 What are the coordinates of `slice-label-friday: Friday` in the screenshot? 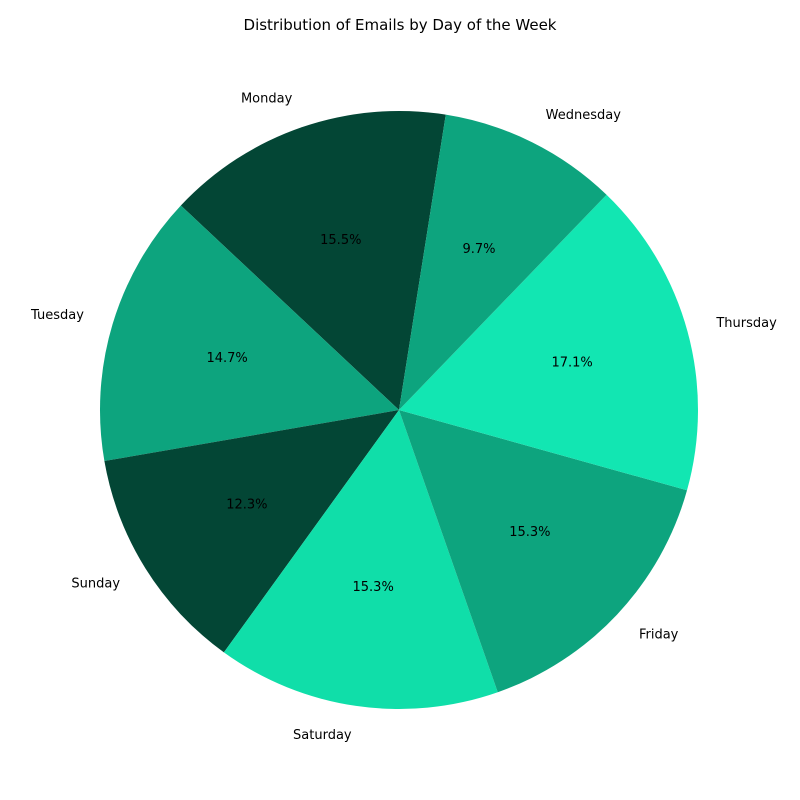 It's located at (659, 634).